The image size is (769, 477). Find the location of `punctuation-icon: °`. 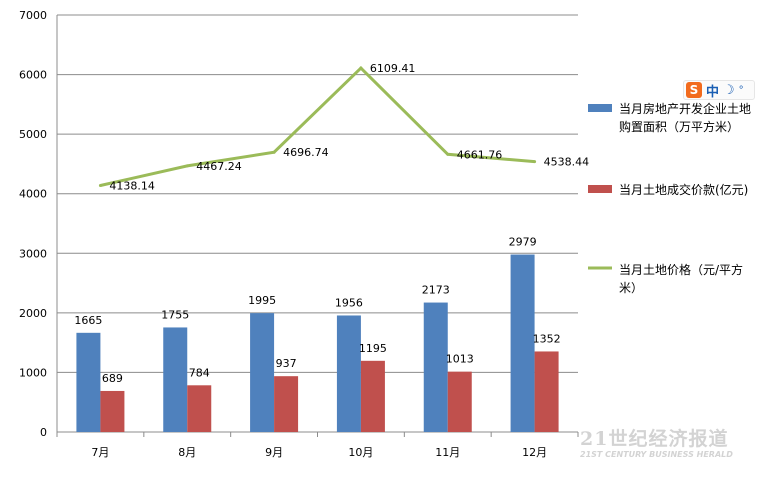

punctuation-icon: ° is located at coordinates (741, 90).